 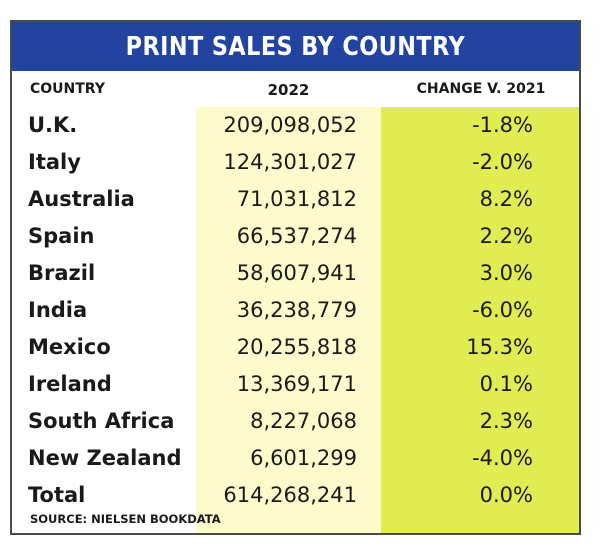 I want to click on cell-sales-2022: 13,369,171, so click(x=296, y=384).